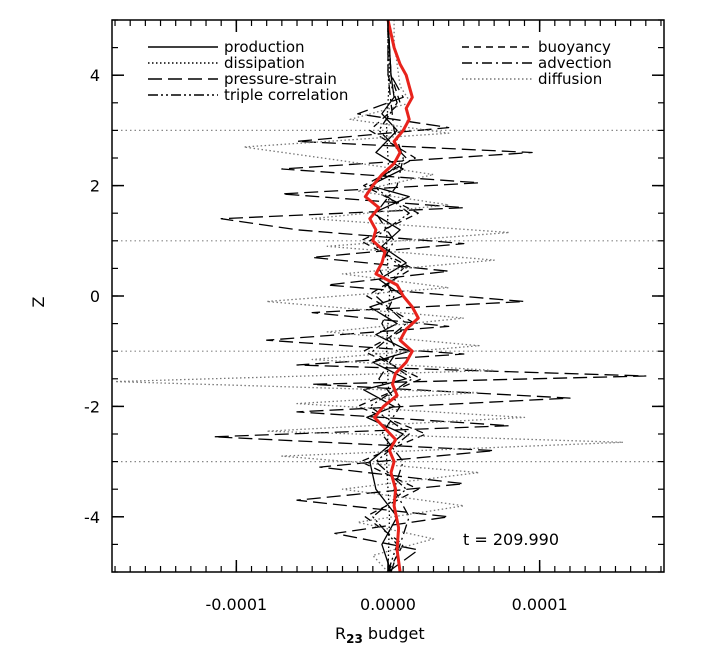  I want to click on legend-label: diffusion, so click(570, 79).